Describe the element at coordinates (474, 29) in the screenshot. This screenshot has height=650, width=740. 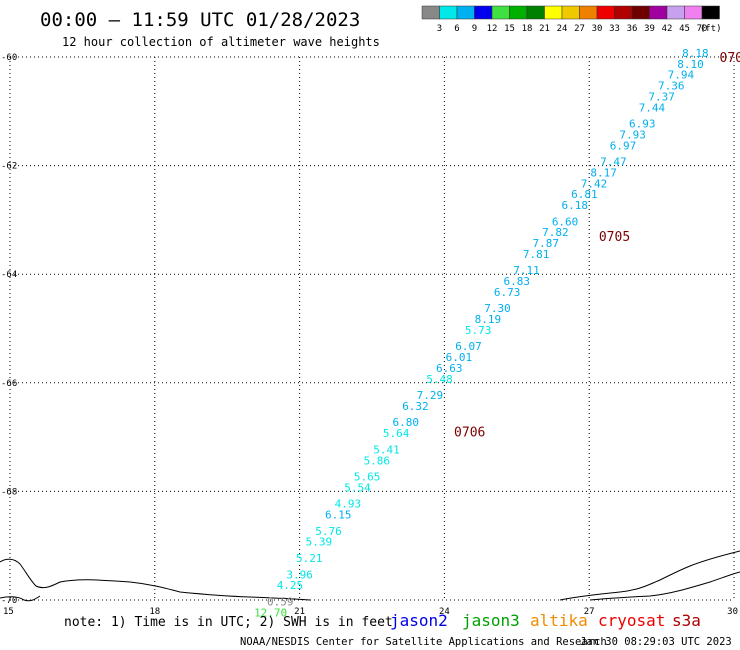
I see `color-scale-label: 9` at that location.